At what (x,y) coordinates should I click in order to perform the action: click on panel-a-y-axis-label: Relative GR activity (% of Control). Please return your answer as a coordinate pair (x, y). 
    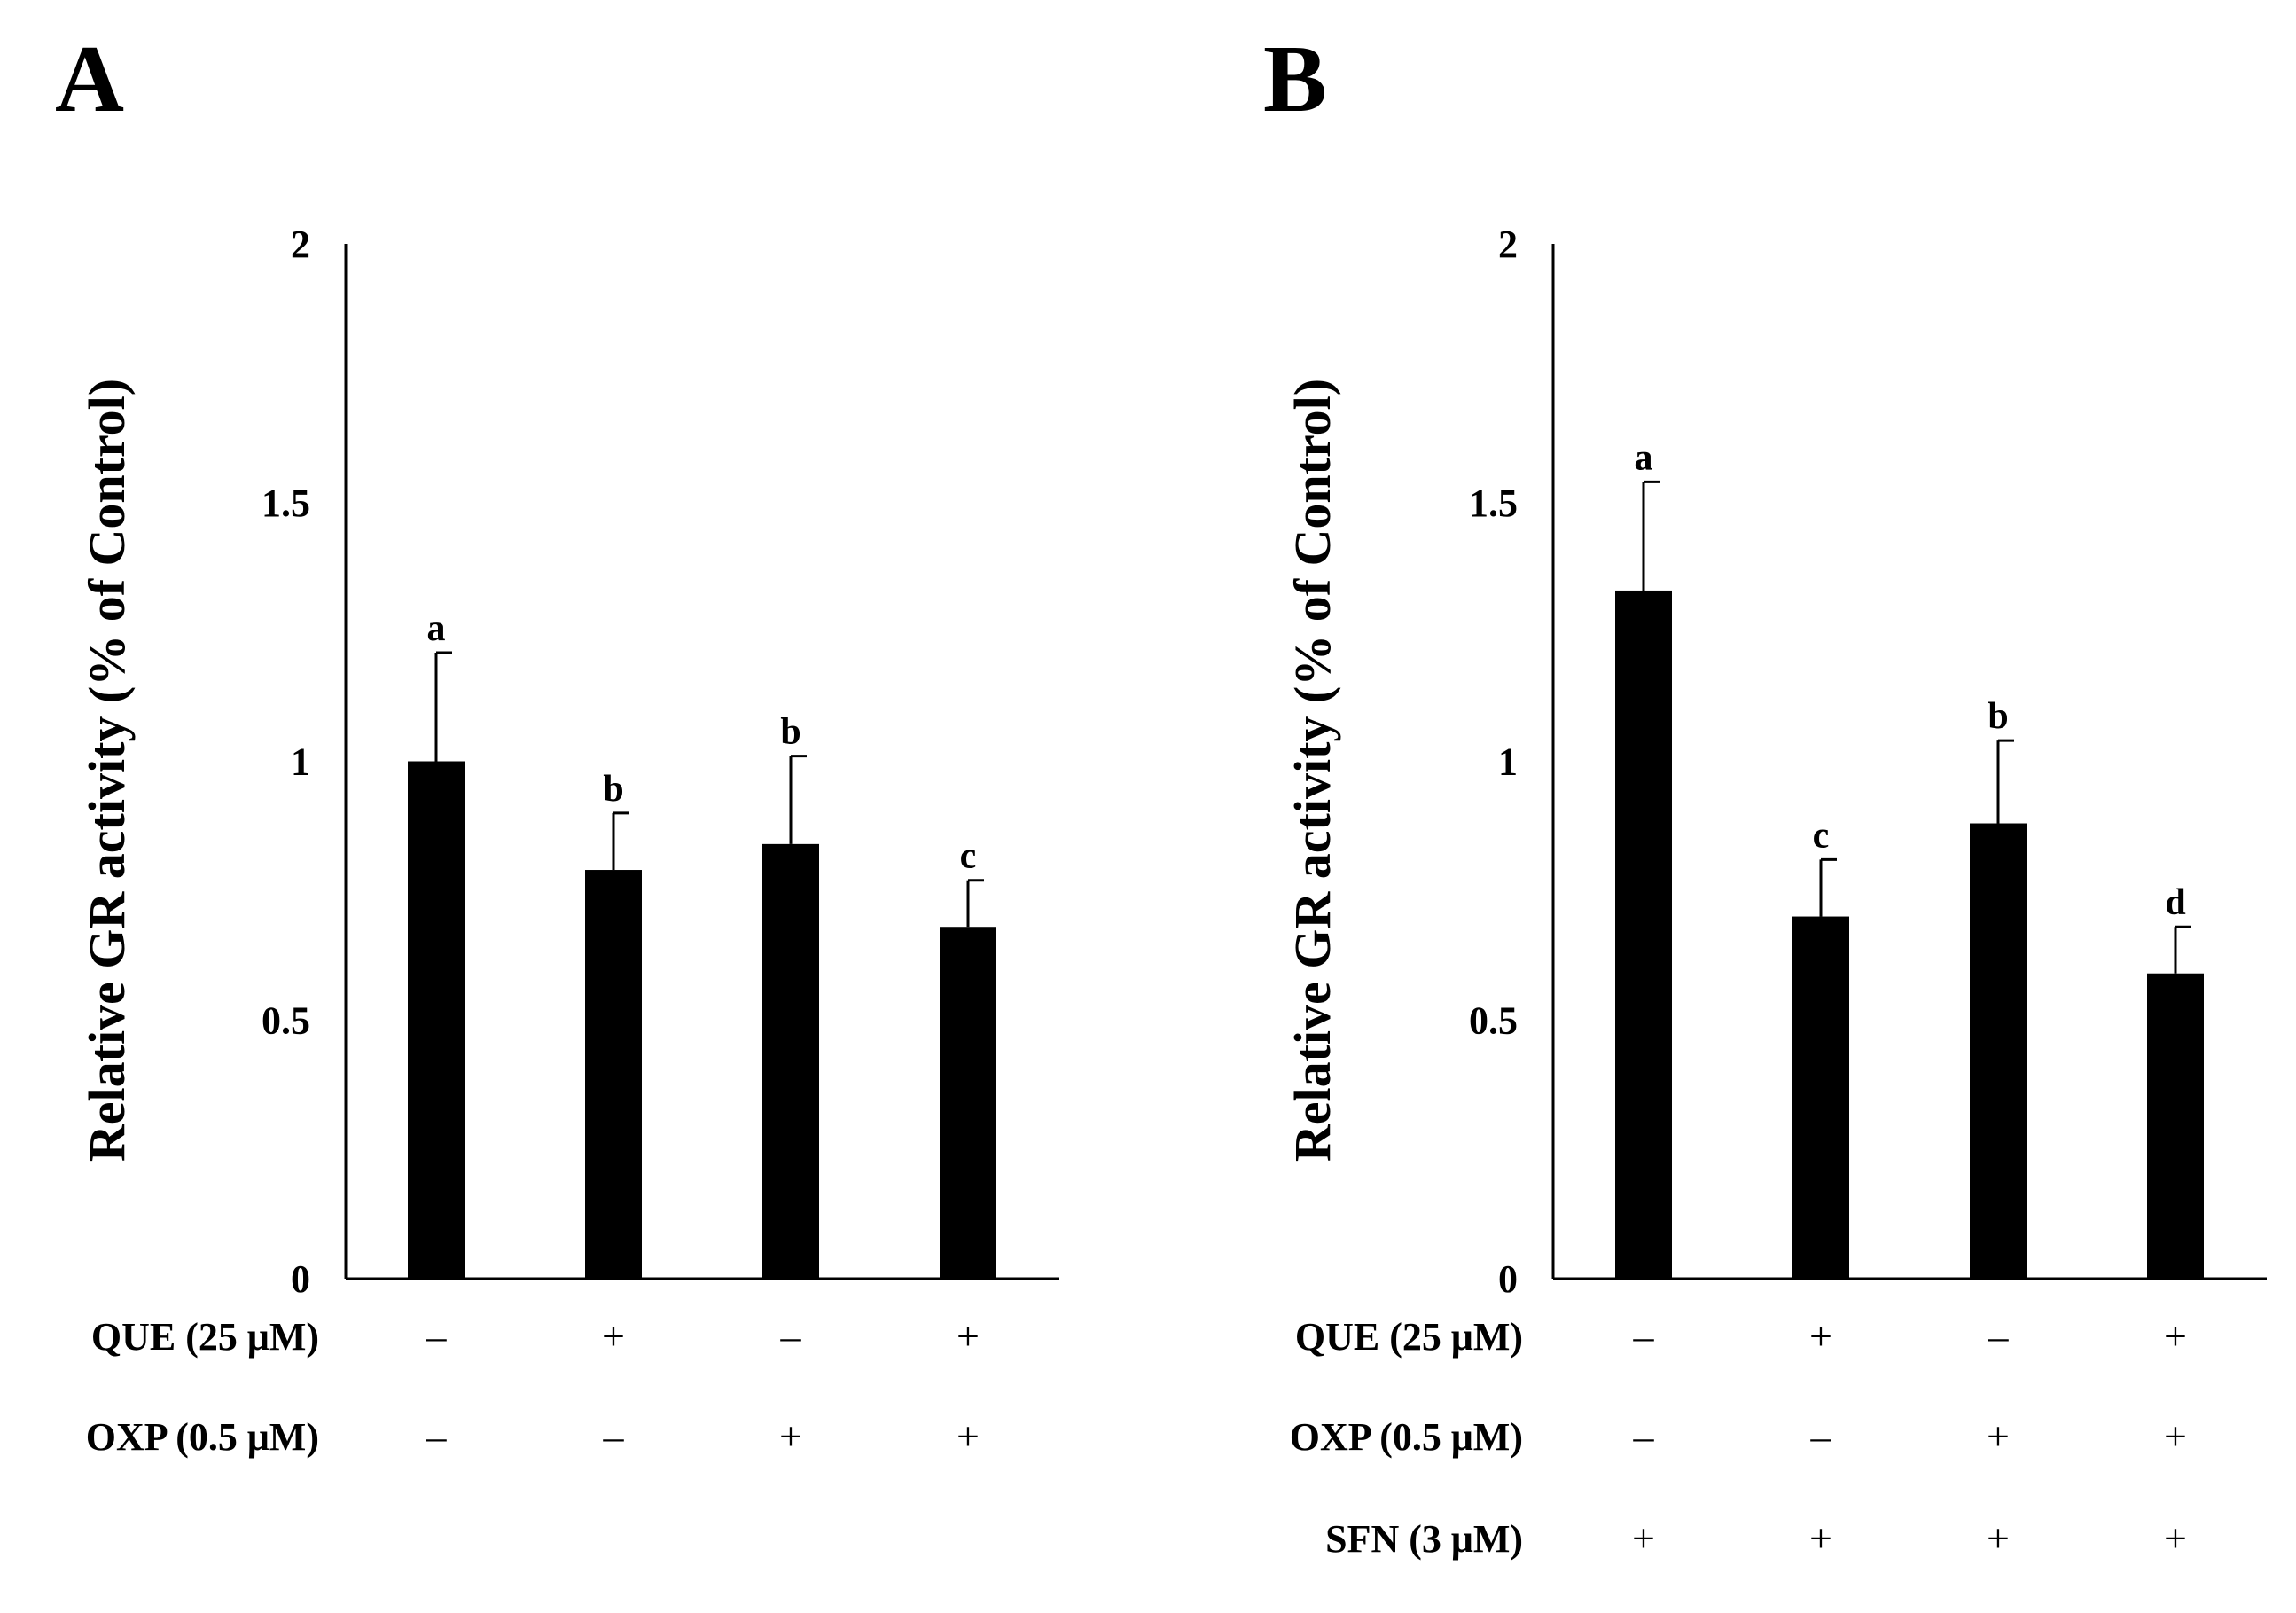
    Looking at the image, I should click on (107, 770).